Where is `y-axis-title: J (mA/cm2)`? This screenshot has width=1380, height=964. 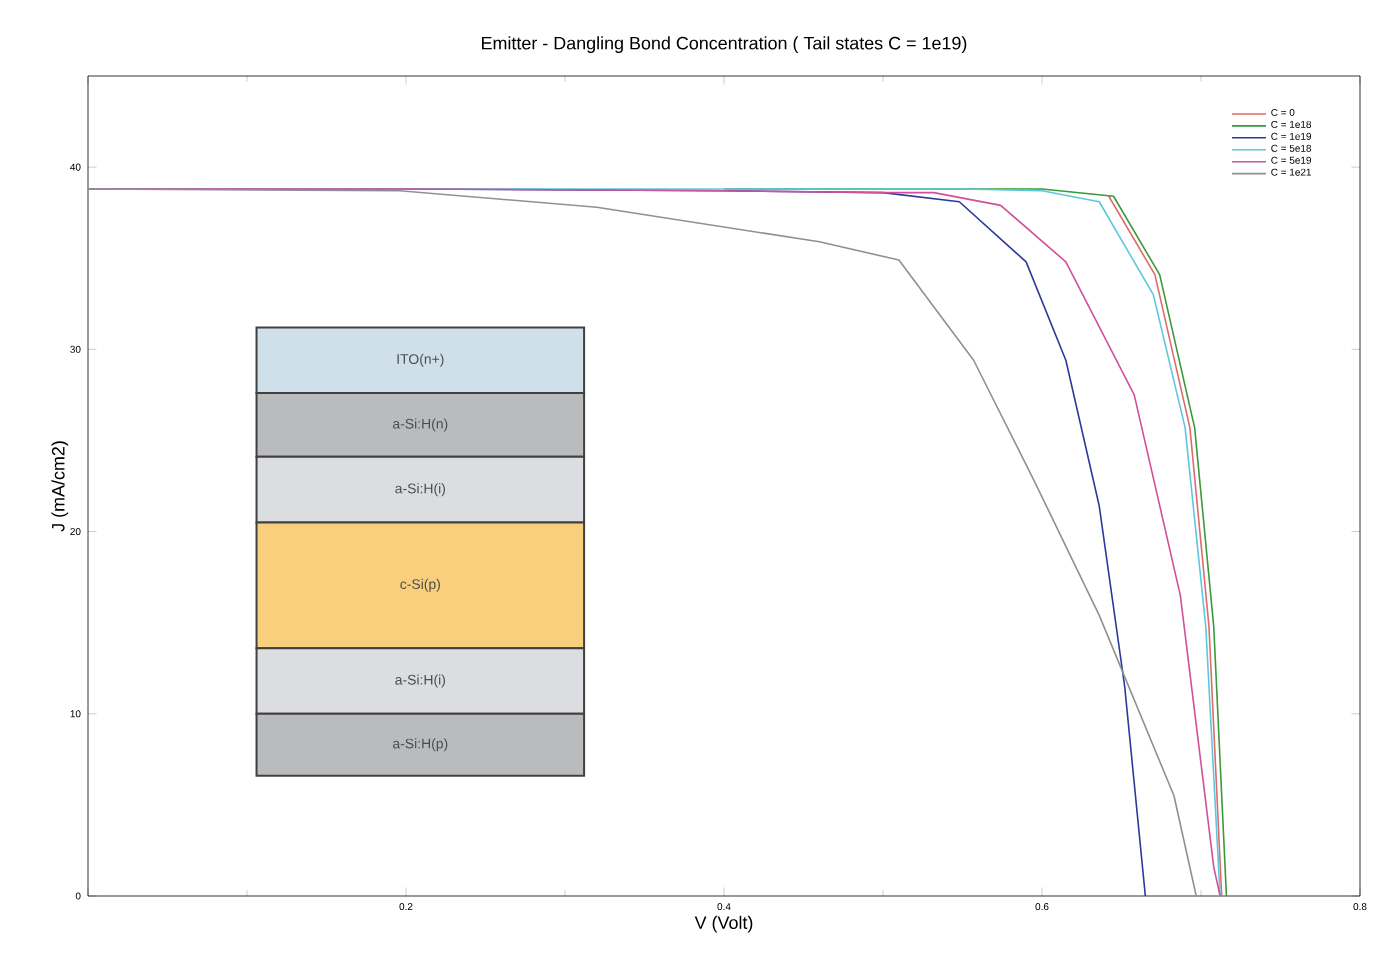 y-axis-title: J (mA/cm2) is located at coordinates (60, 486).